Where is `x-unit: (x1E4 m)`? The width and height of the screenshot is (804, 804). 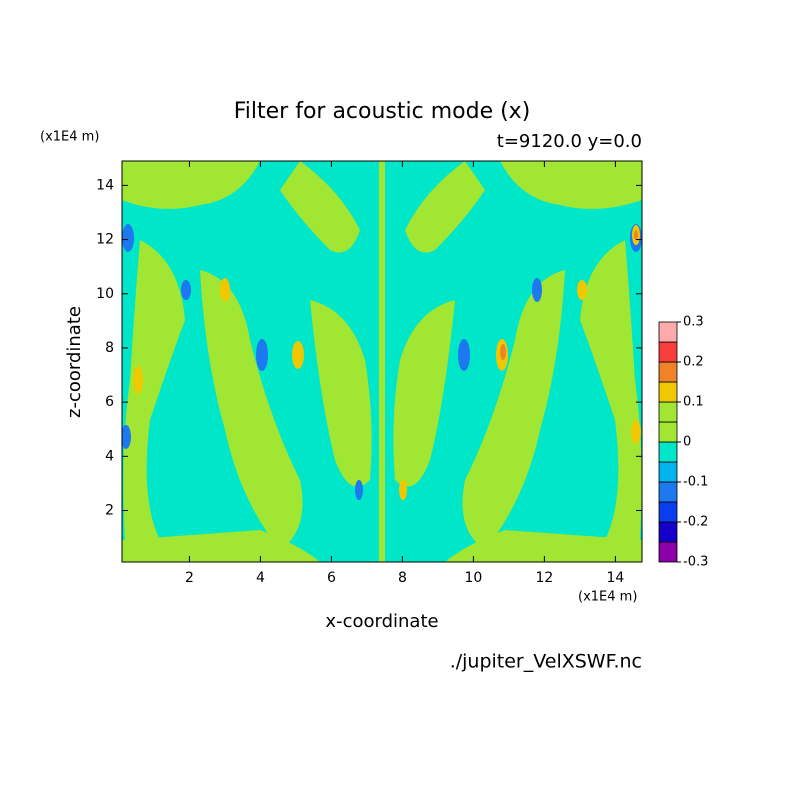
x-unit: (x1E4 m) is located at coordinates (607, 597).